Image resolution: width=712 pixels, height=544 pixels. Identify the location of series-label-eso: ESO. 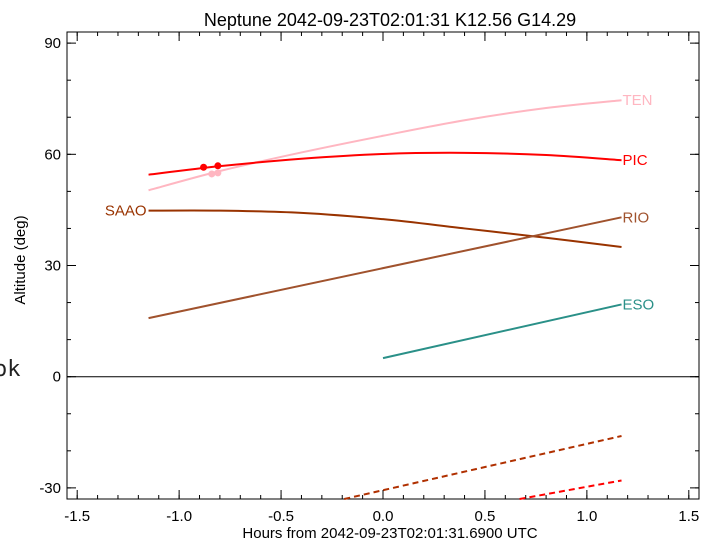
(639, 304).